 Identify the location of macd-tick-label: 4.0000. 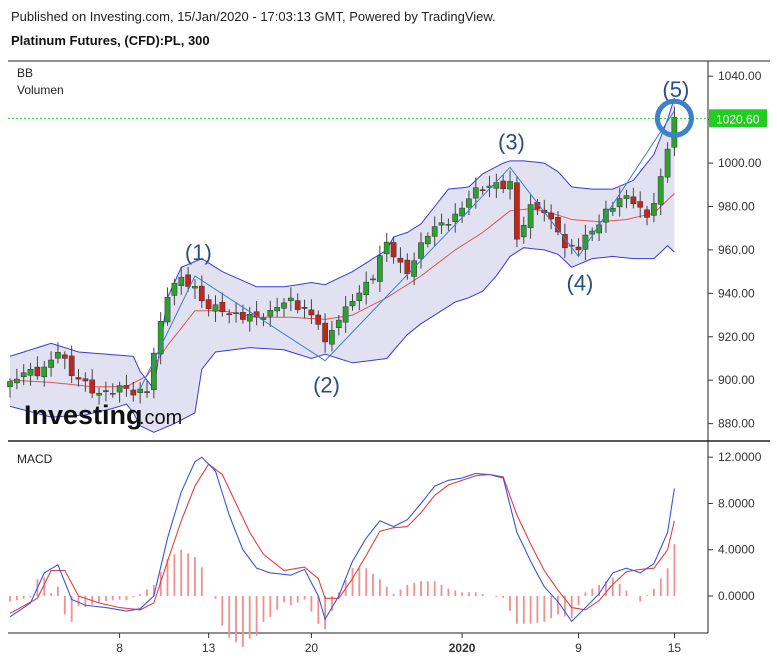
(736, 550).